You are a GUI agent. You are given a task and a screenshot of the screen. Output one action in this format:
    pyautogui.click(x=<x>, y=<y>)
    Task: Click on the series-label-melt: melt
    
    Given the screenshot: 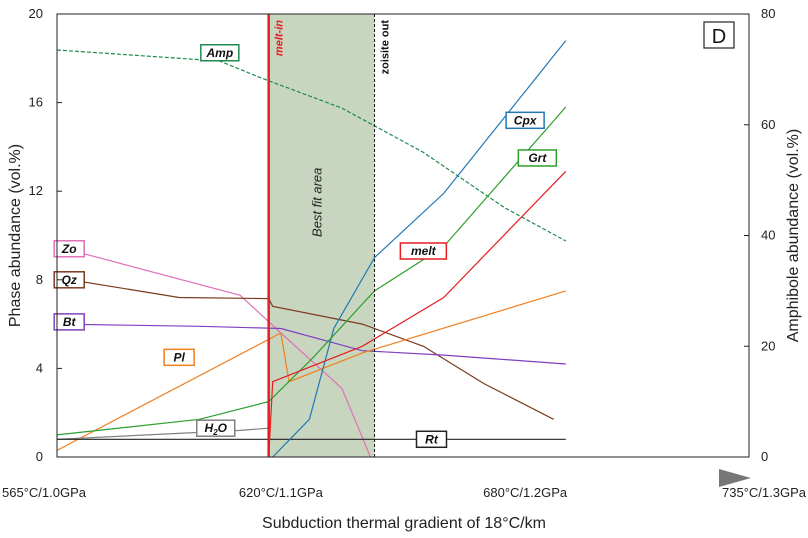 What is the action you would take?
    pyautogui.click(x=423, y=251)
    